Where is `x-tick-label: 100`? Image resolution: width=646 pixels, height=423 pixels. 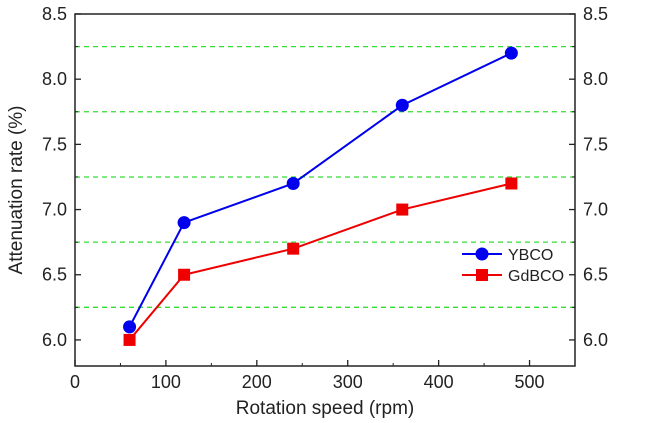 x-tick-label: 100 is located at coordinates (166, 382).